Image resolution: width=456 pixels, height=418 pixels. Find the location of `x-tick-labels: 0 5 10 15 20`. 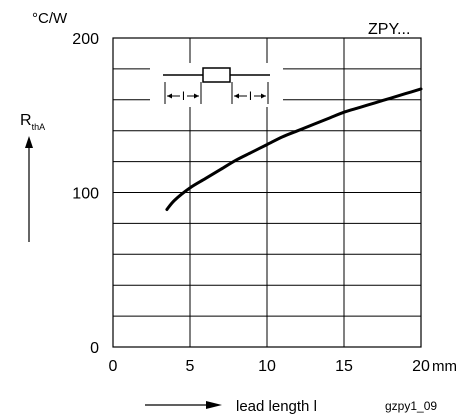

x-tick-labels: 0 5 10 15 20 is located at coordinates (269, 366).